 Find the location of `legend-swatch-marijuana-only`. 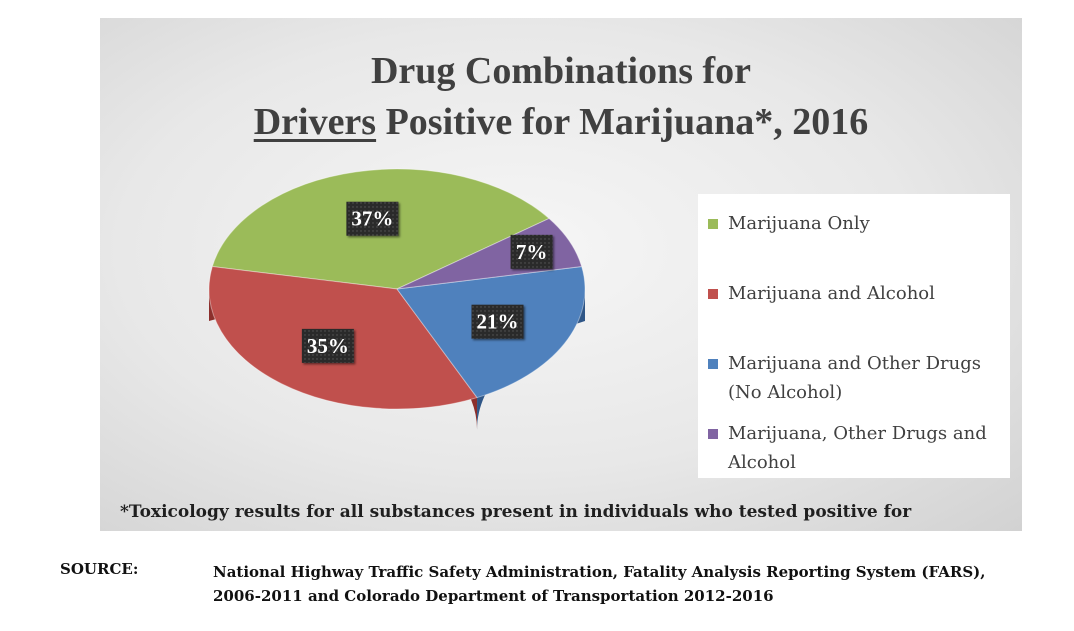

legend-swatch-marijuana-only is located at coordinates (713, 224).